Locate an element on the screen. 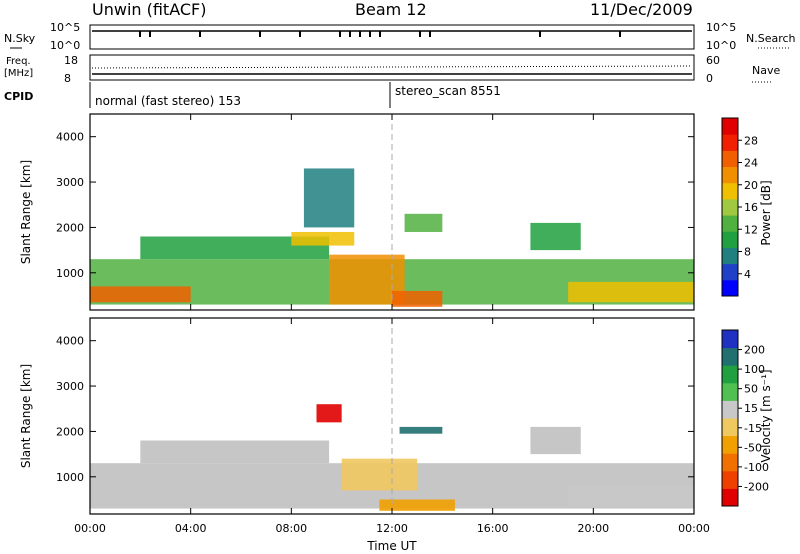 This screenshot has height=554, width=800. nave-tick-bottom: 0 is located at coordinates (709, 78).